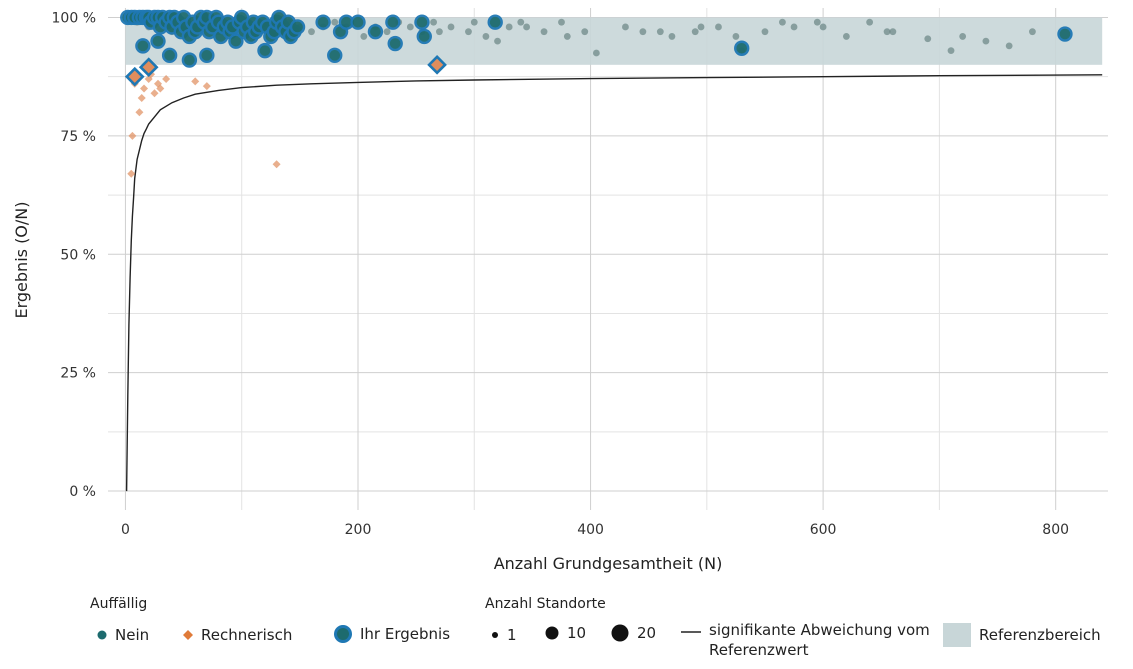  Describe the element at coordinates (74, 255) in the screenshot. I see `y-axis-ticks: 0 % 25 % 50 % 75 % 100 %` at that location.